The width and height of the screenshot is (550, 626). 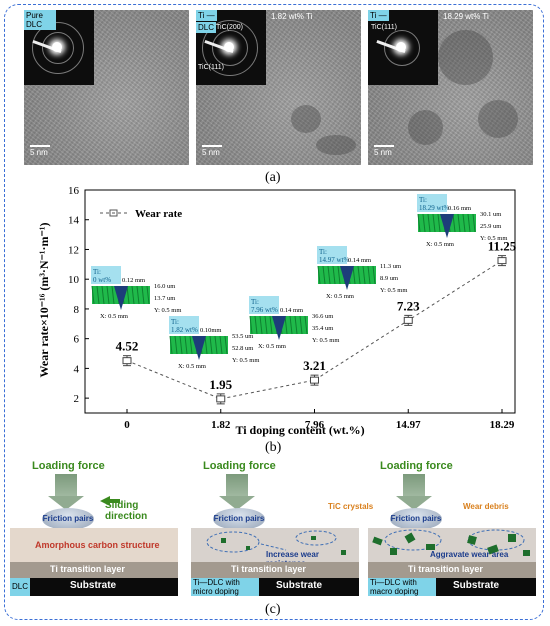 I want to click on tag-micro-doping: Ti—DLC with micro doping, so click(x=225, y=587).